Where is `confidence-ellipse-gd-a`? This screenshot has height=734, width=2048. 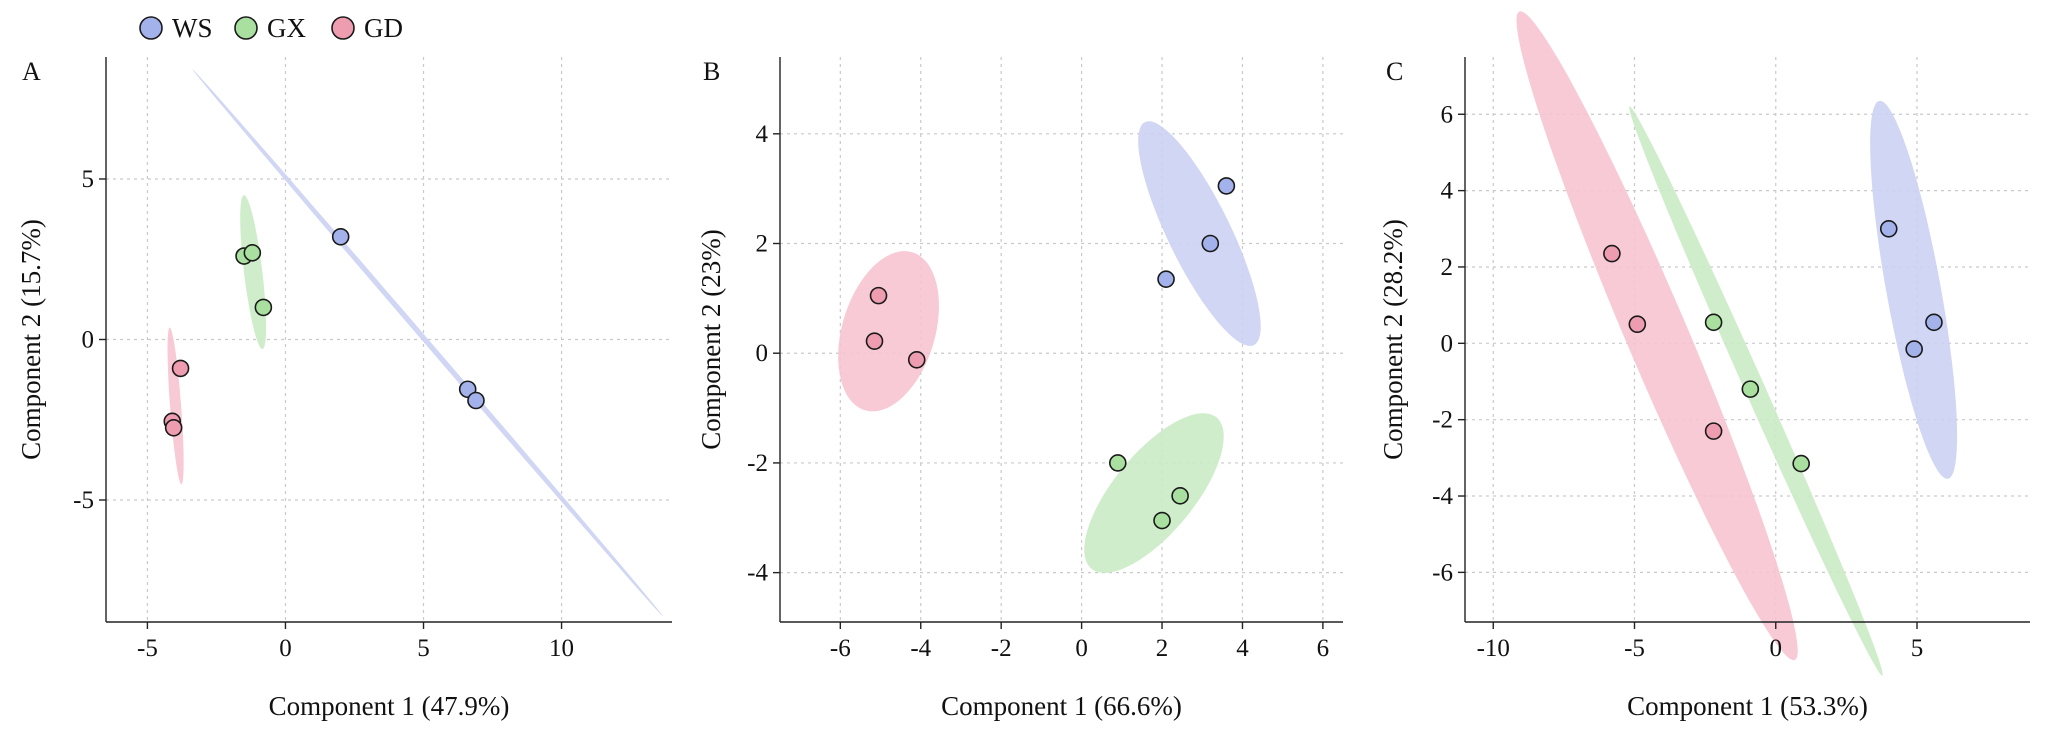 confidence-ellipse-gd-a is located at coordinates (175, 406).